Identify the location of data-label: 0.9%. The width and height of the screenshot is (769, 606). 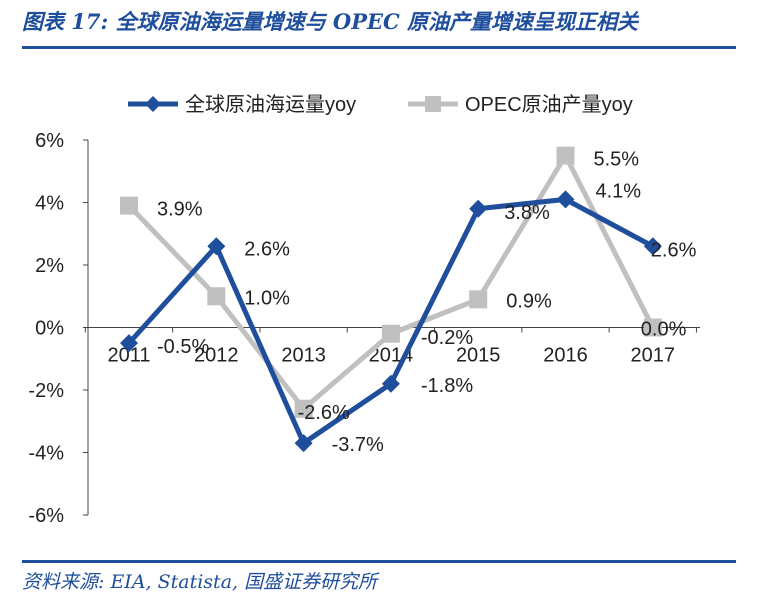
(529, 301).